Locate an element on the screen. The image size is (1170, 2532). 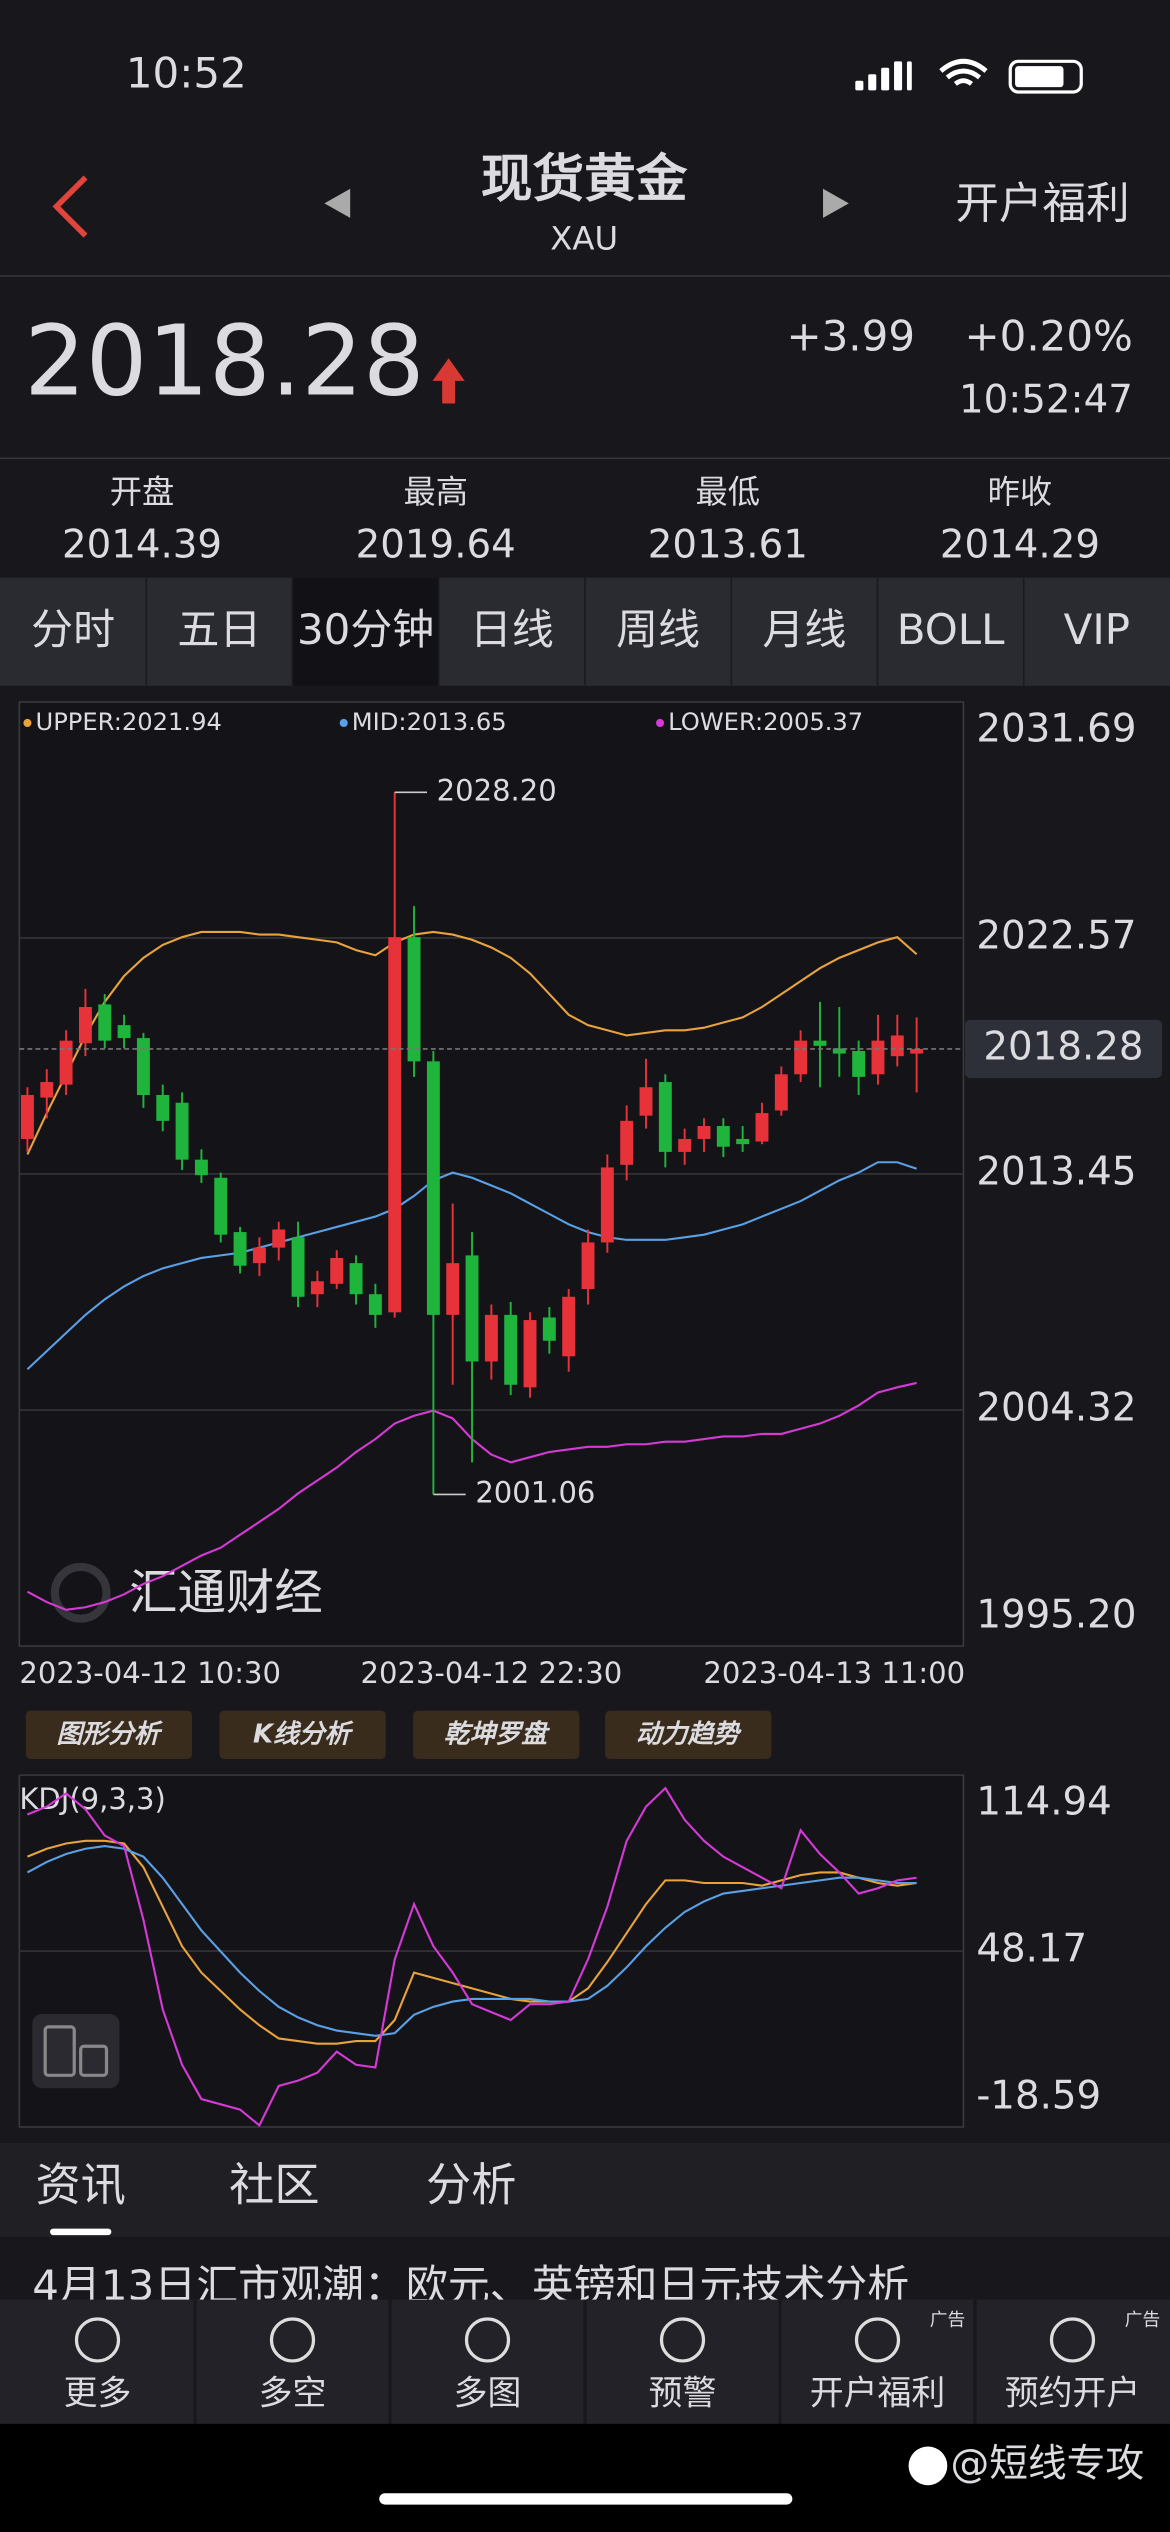
battery-icon is located at coordinates (1045, 76).